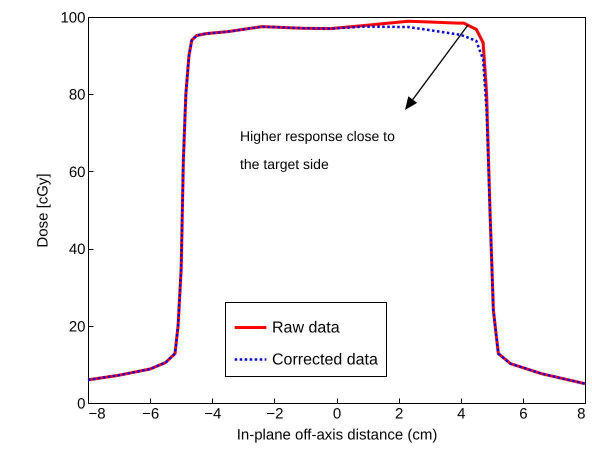 Image resolution: width=592 pixels, height=460 pixels. What do you see at coordinates (43, 210) in the screenshot?
I see `y-axis-title: Dose [cGy]` at bounding box center [43, 210].